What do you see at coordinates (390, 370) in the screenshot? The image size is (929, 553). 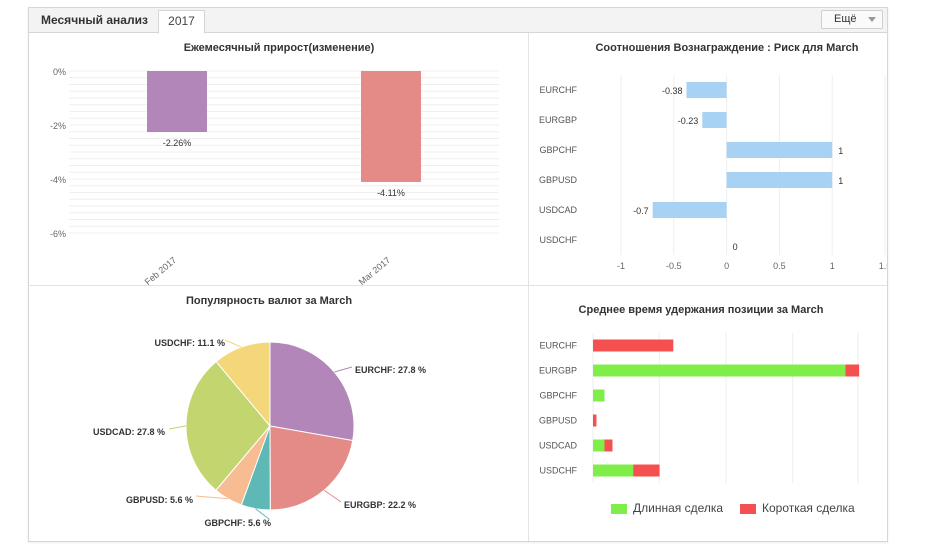 I see `slice-label: EURCHF: 27.8 %` at bounding box center [390, 370].